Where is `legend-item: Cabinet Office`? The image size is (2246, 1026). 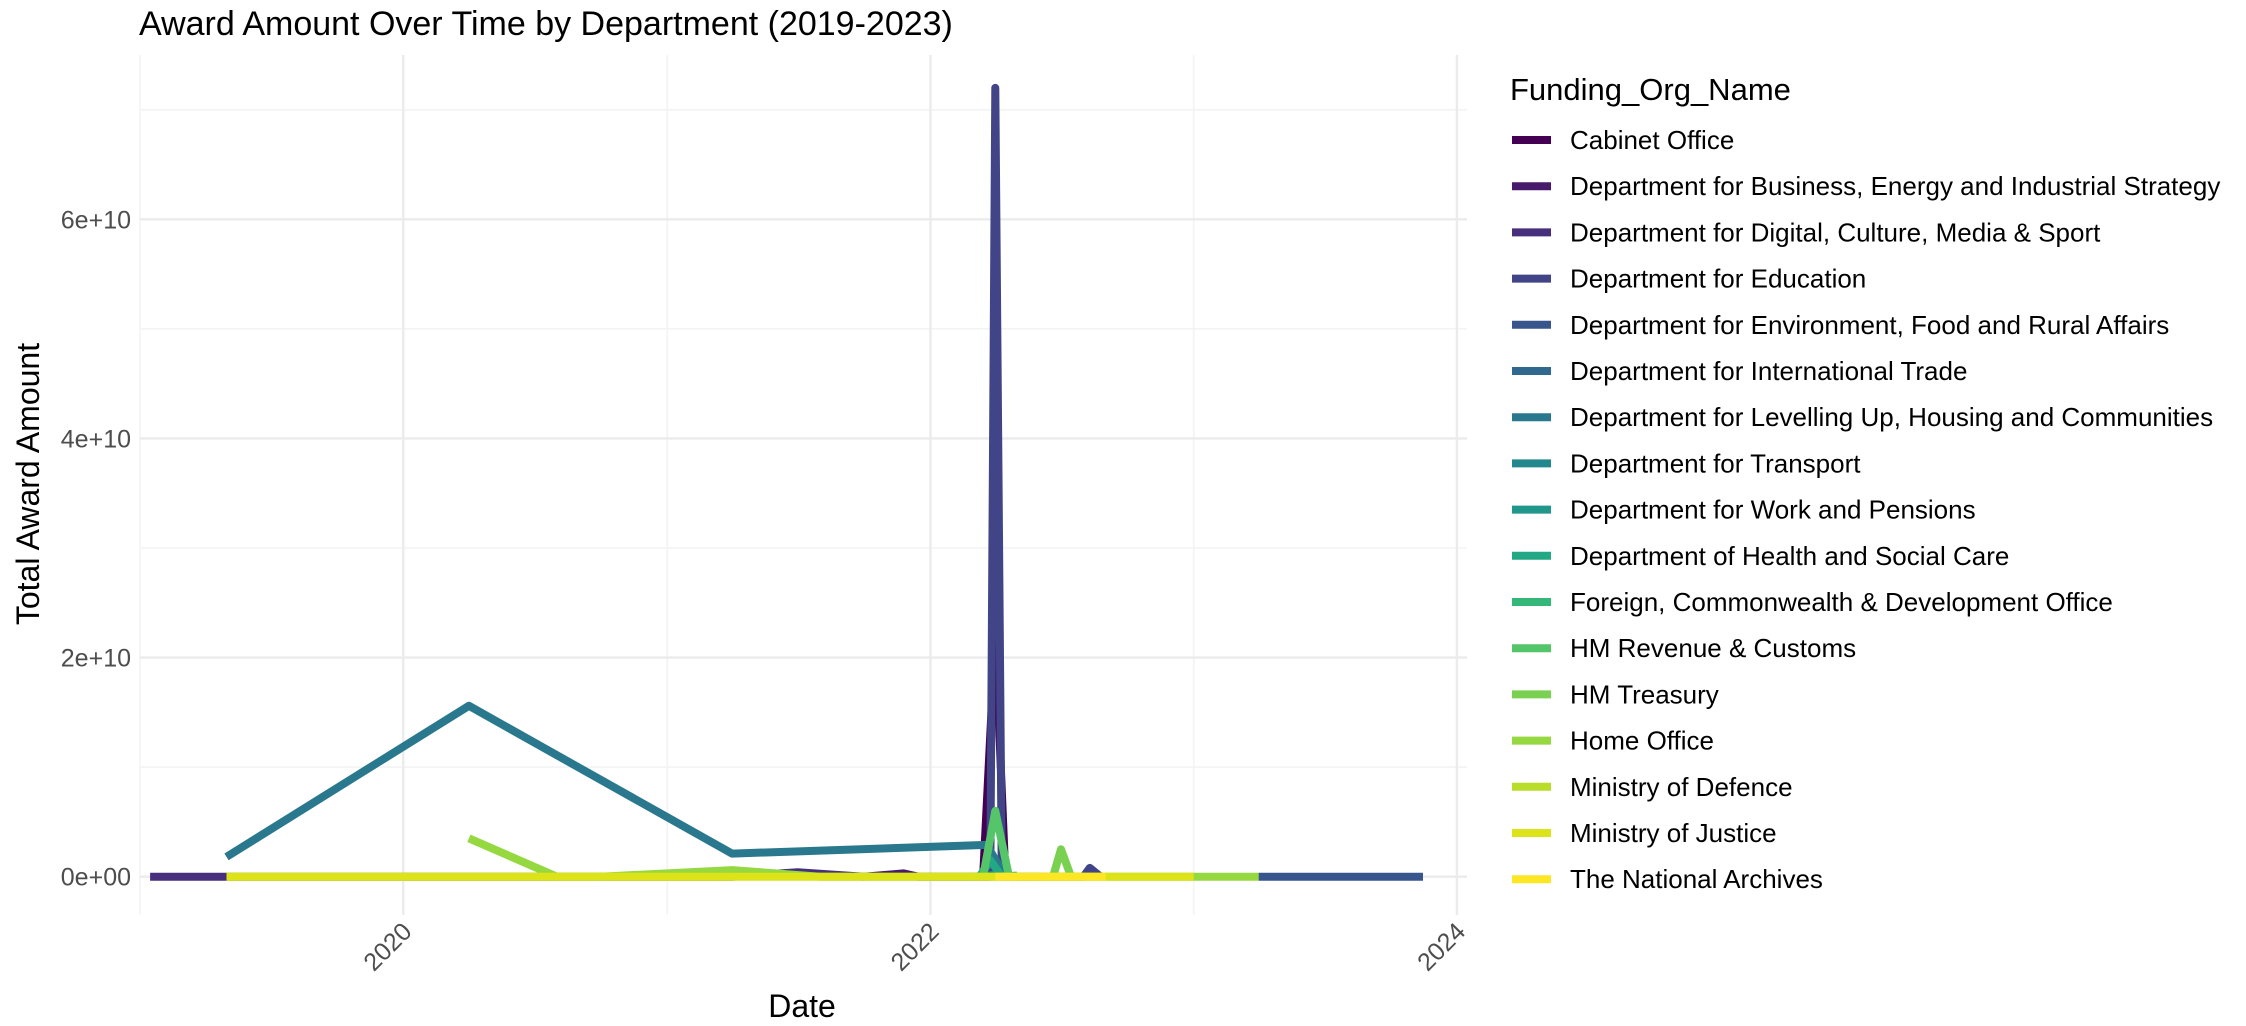
legend-item: Cabinet Office is located at coordinates (1623, 140).